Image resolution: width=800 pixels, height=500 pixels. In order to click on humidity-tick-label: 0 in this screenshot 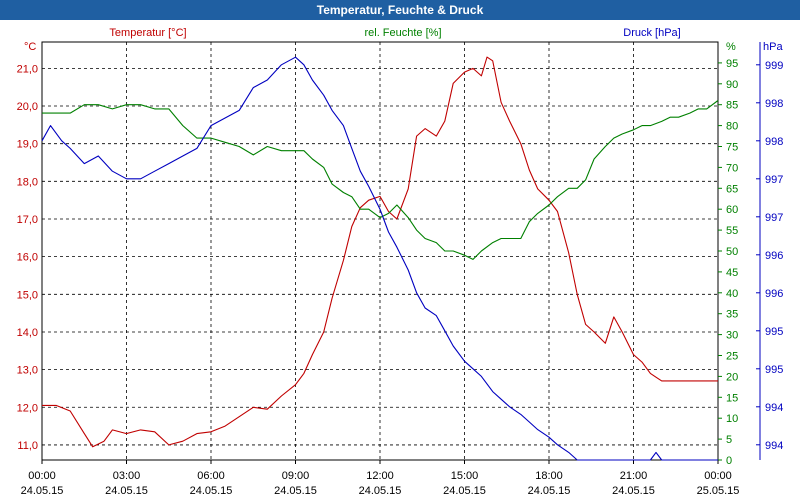, I will do `click(729, 461)`.